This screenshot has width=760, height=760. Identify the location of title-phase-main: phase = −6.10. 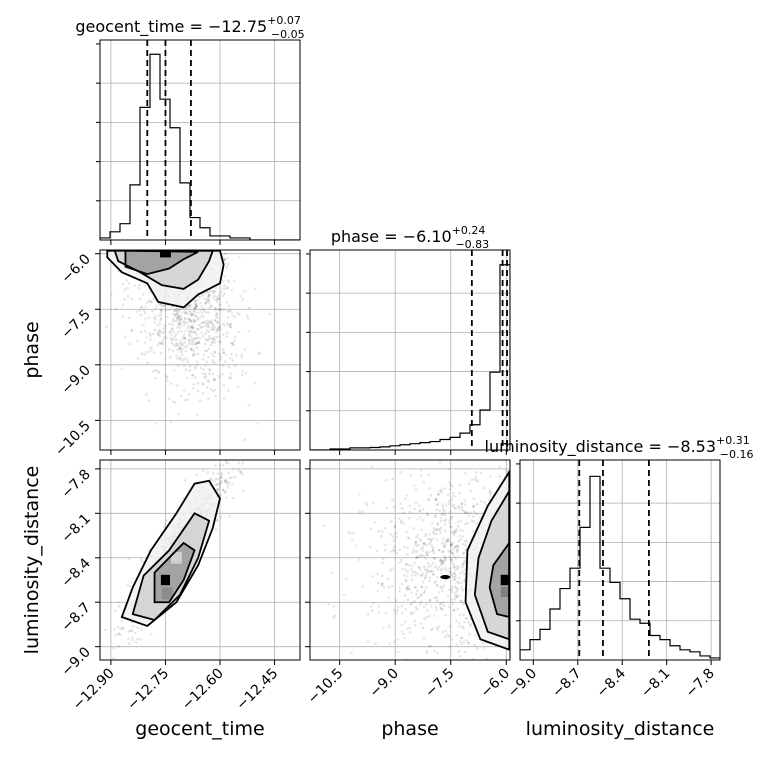
(391, 236).